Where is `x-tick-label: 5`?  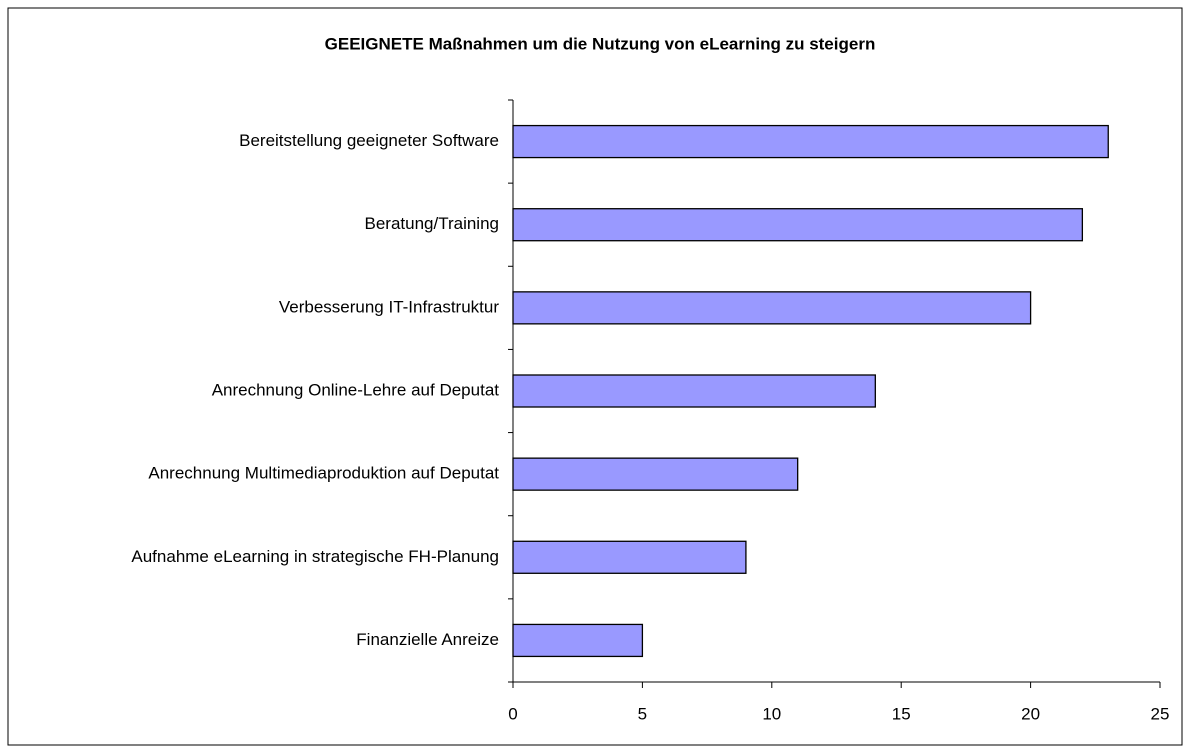
x-tick-label: 5 is located at coordinates (642, 713).